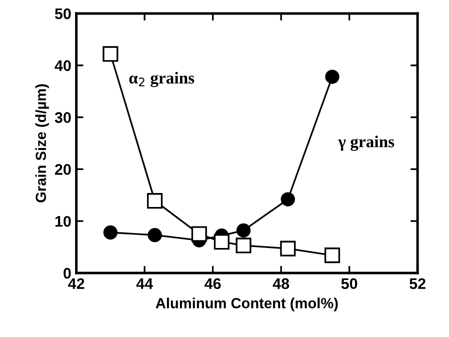  Describe the element at coordinates (76, 283) in the screenshot. I see `x-tick-label: 42` at that location.